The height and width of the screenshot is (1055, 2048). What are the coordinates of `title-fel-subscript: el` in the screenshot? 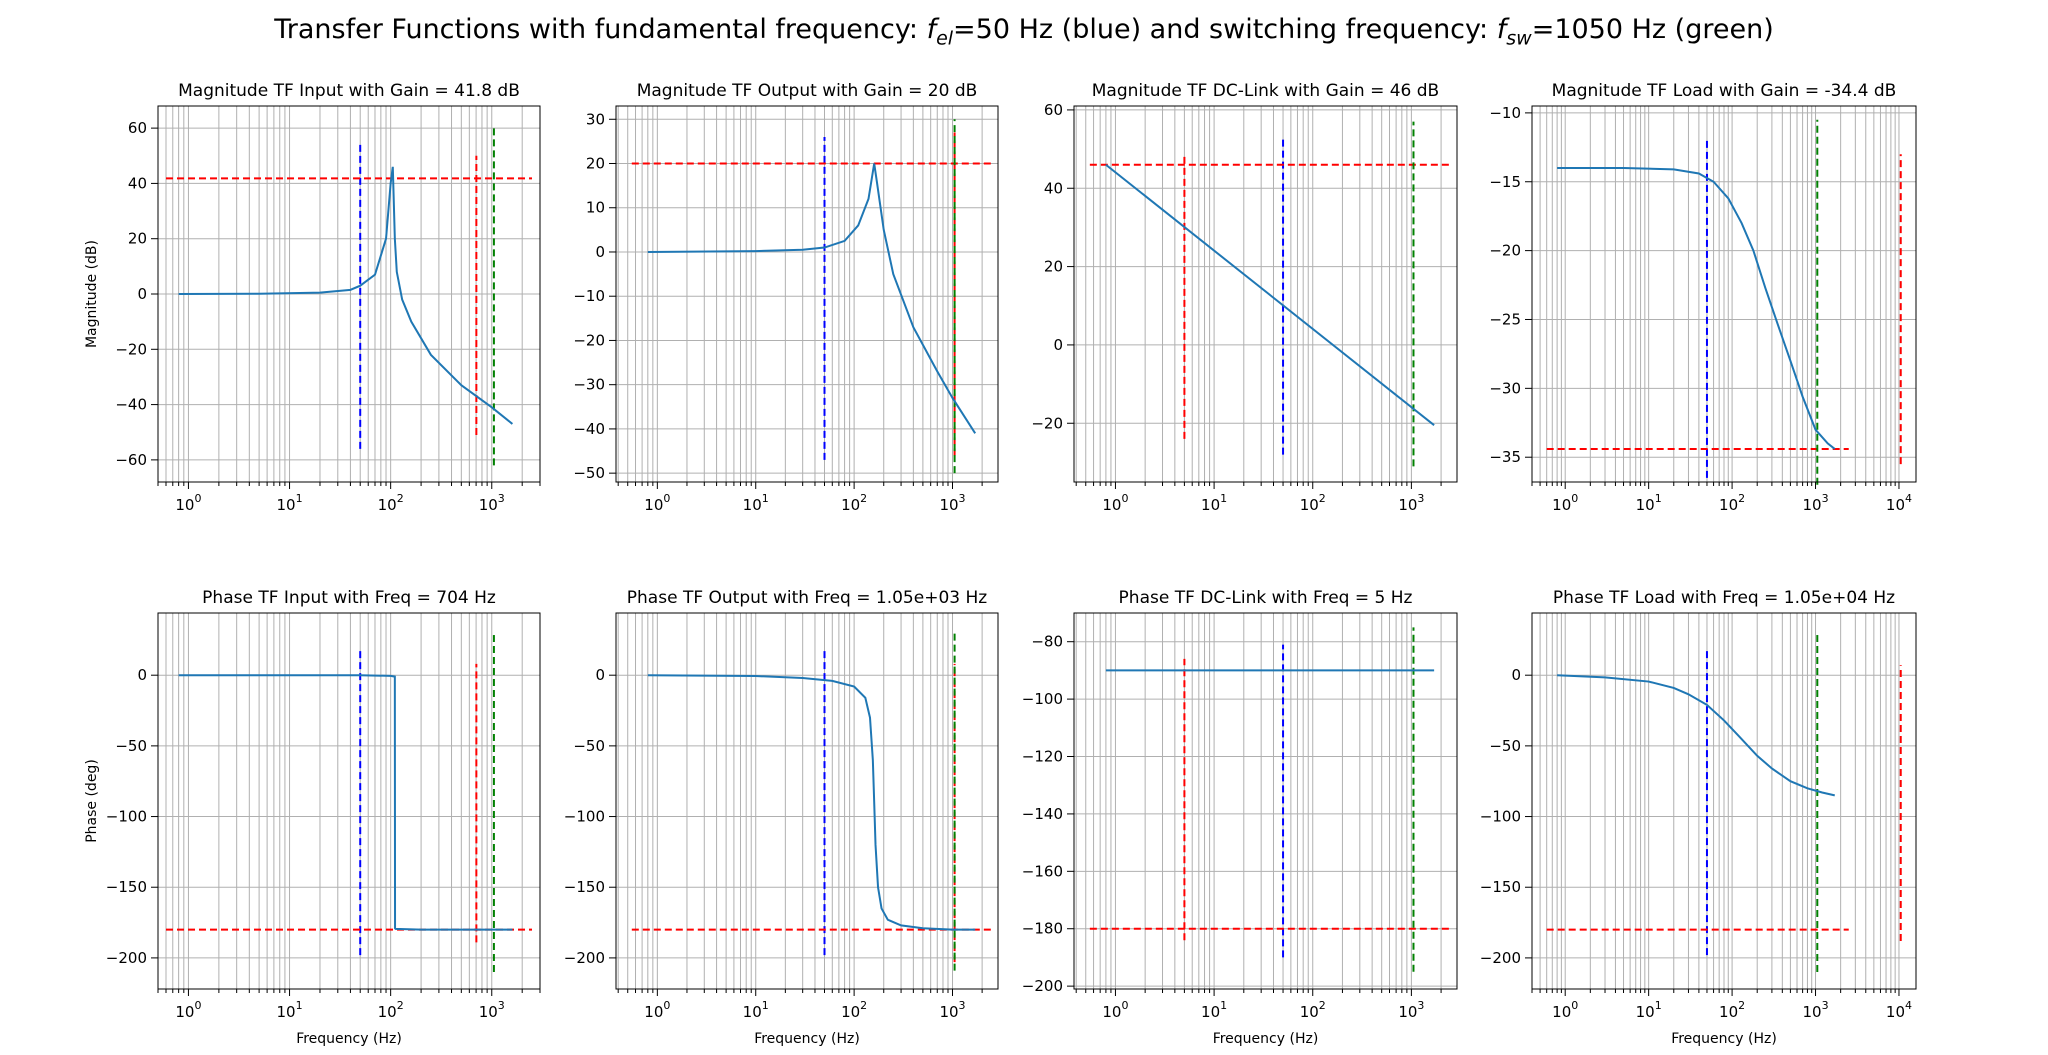 It's located at (945, 38).